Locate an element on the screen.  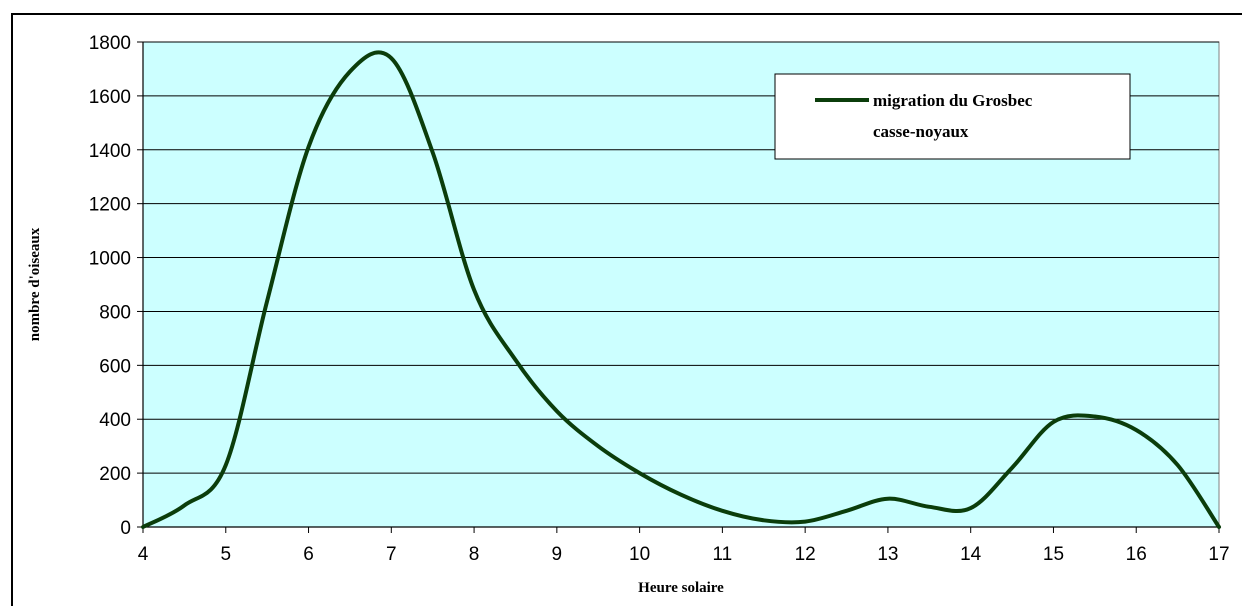
y-tick-label-1400: 1400 is located at coordinates (110, 151).